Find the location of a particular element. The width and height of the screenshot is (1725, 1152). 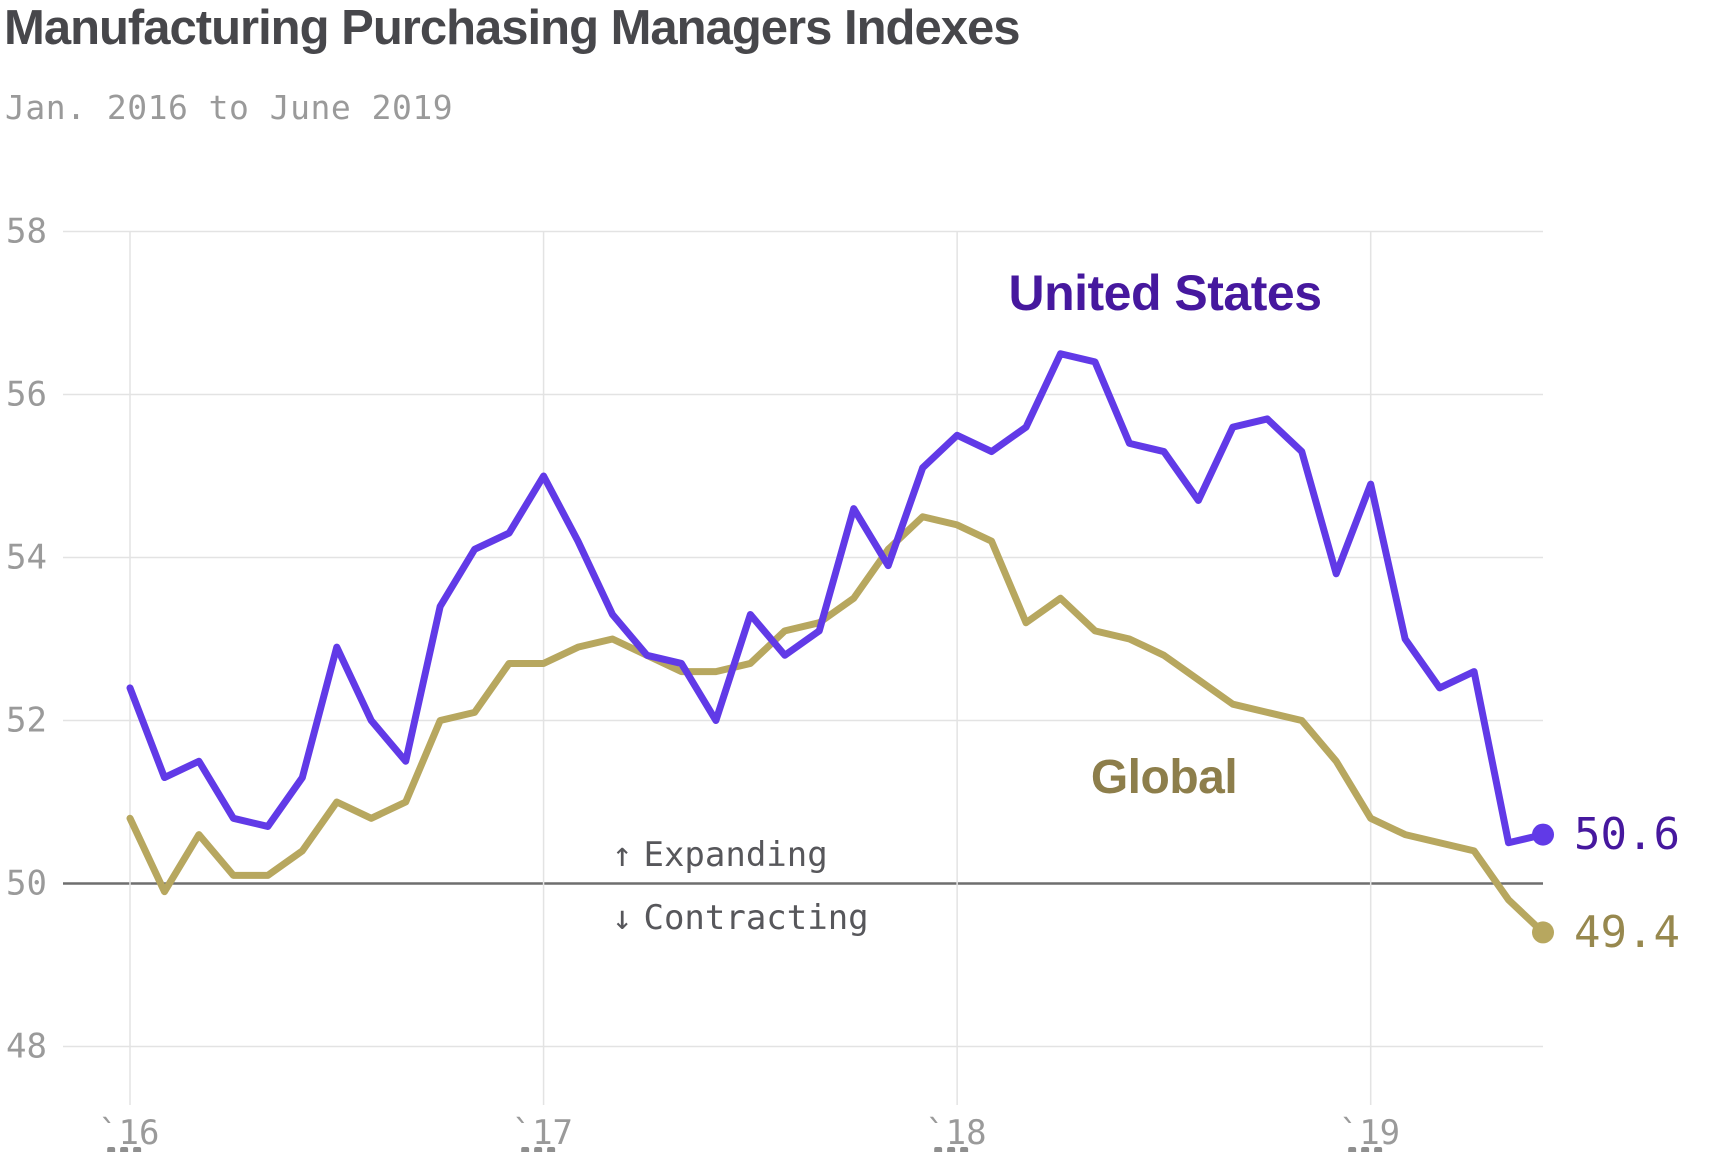

x-tick-label: `17 is located at coordinates (542, 1132).